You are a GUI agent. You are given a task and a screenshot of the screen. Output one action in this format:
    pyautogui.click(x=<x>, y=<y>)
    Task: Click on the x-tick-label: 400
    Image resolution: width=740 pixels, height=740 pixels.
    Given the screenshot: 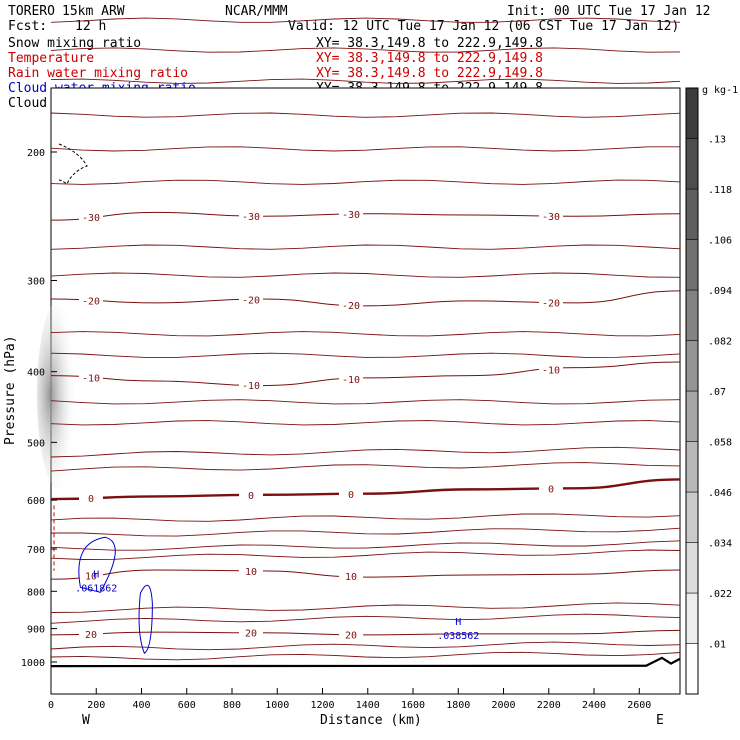 What is the action you would take?
    pyautogui.click(x=141, y=705)
    